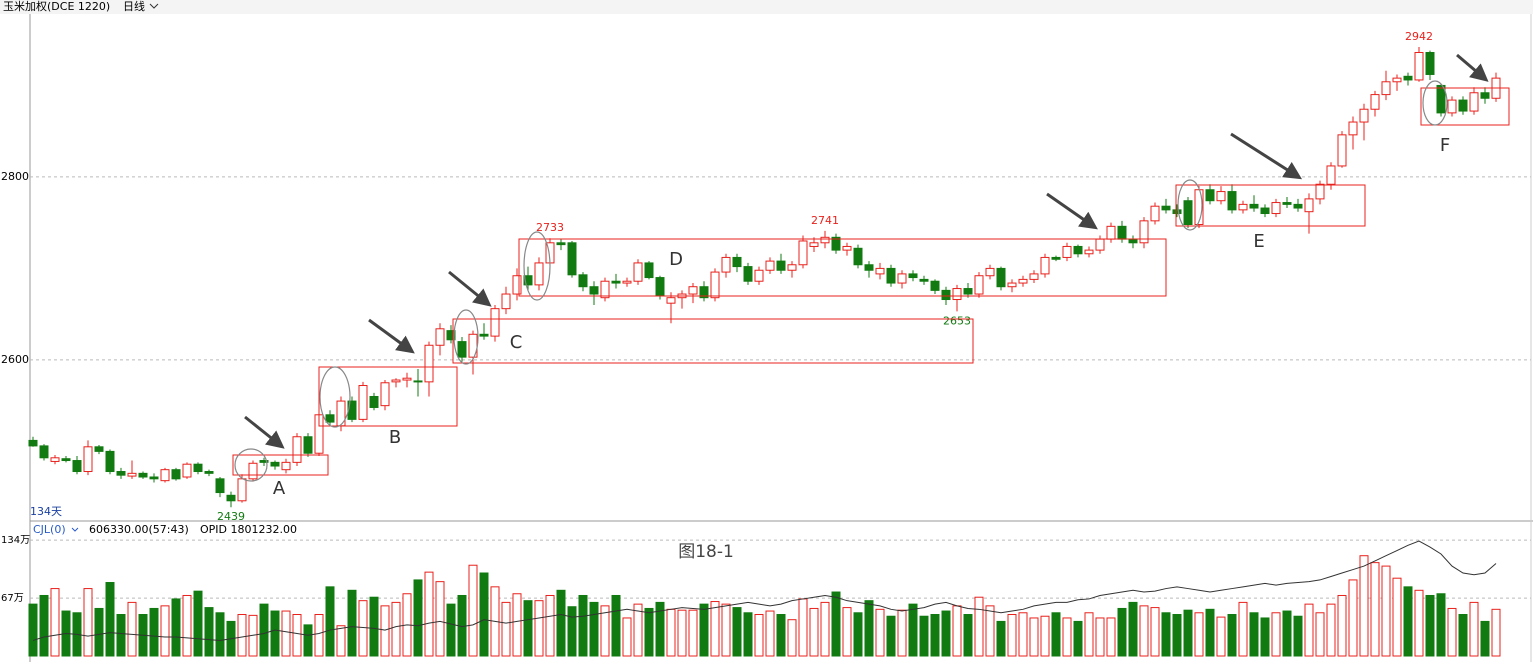 Image resolution: width=1533 pixels, height=666 pixels. I want to click on zone-label: B, so click(395, 437).